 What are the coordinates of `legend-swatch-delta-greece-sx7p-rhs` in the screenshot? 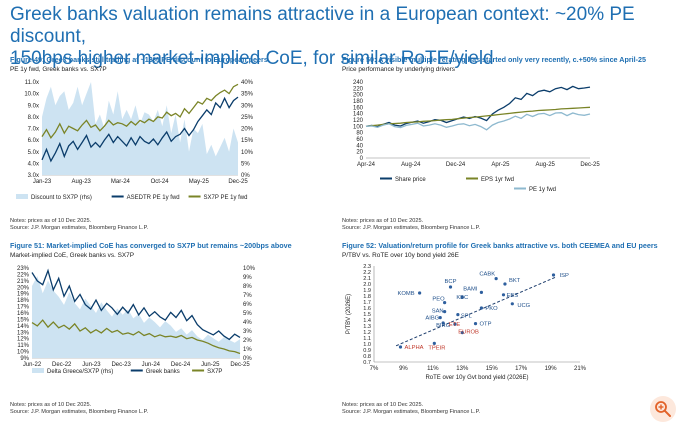 It's located at (38, 370).